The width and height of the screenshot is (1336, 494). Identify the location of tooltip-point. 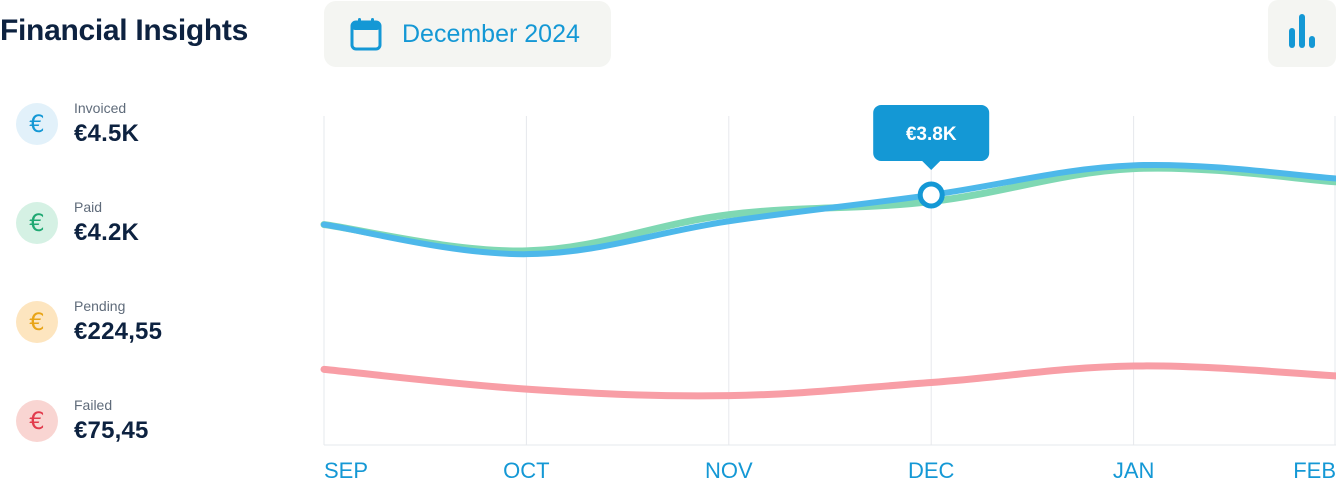
(931, 195).